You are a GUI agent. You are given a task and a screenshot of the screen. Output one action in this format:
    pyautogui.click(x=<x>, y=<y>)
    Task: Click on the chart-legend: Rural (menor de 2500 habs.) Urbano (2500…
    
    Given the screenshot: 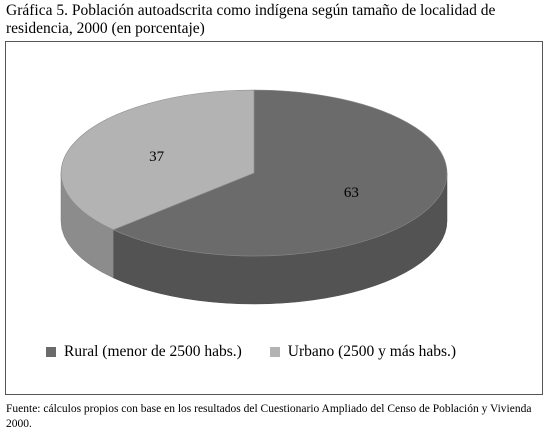 What is the action you would take?
    pyautogui.click(x=265, y=352)
    